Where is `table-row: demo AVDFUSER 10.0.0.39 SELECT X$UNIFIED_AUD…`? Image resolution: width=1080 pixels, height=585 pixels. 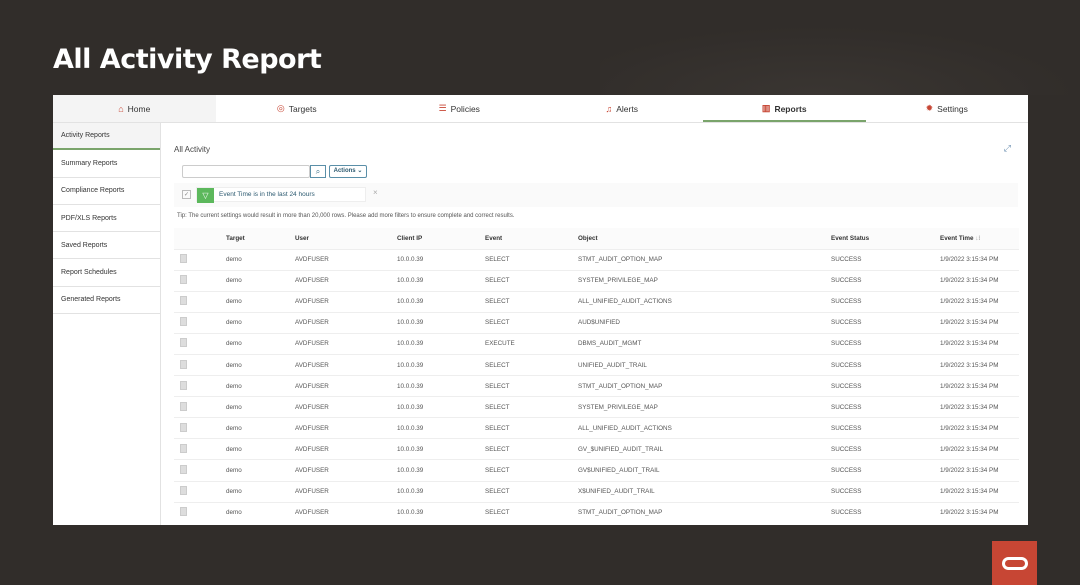
table-row: demo AVDFUSER 10.0.0.39 SELECT X$UNIFIED_AUD… is located at coordinates (596, 491).